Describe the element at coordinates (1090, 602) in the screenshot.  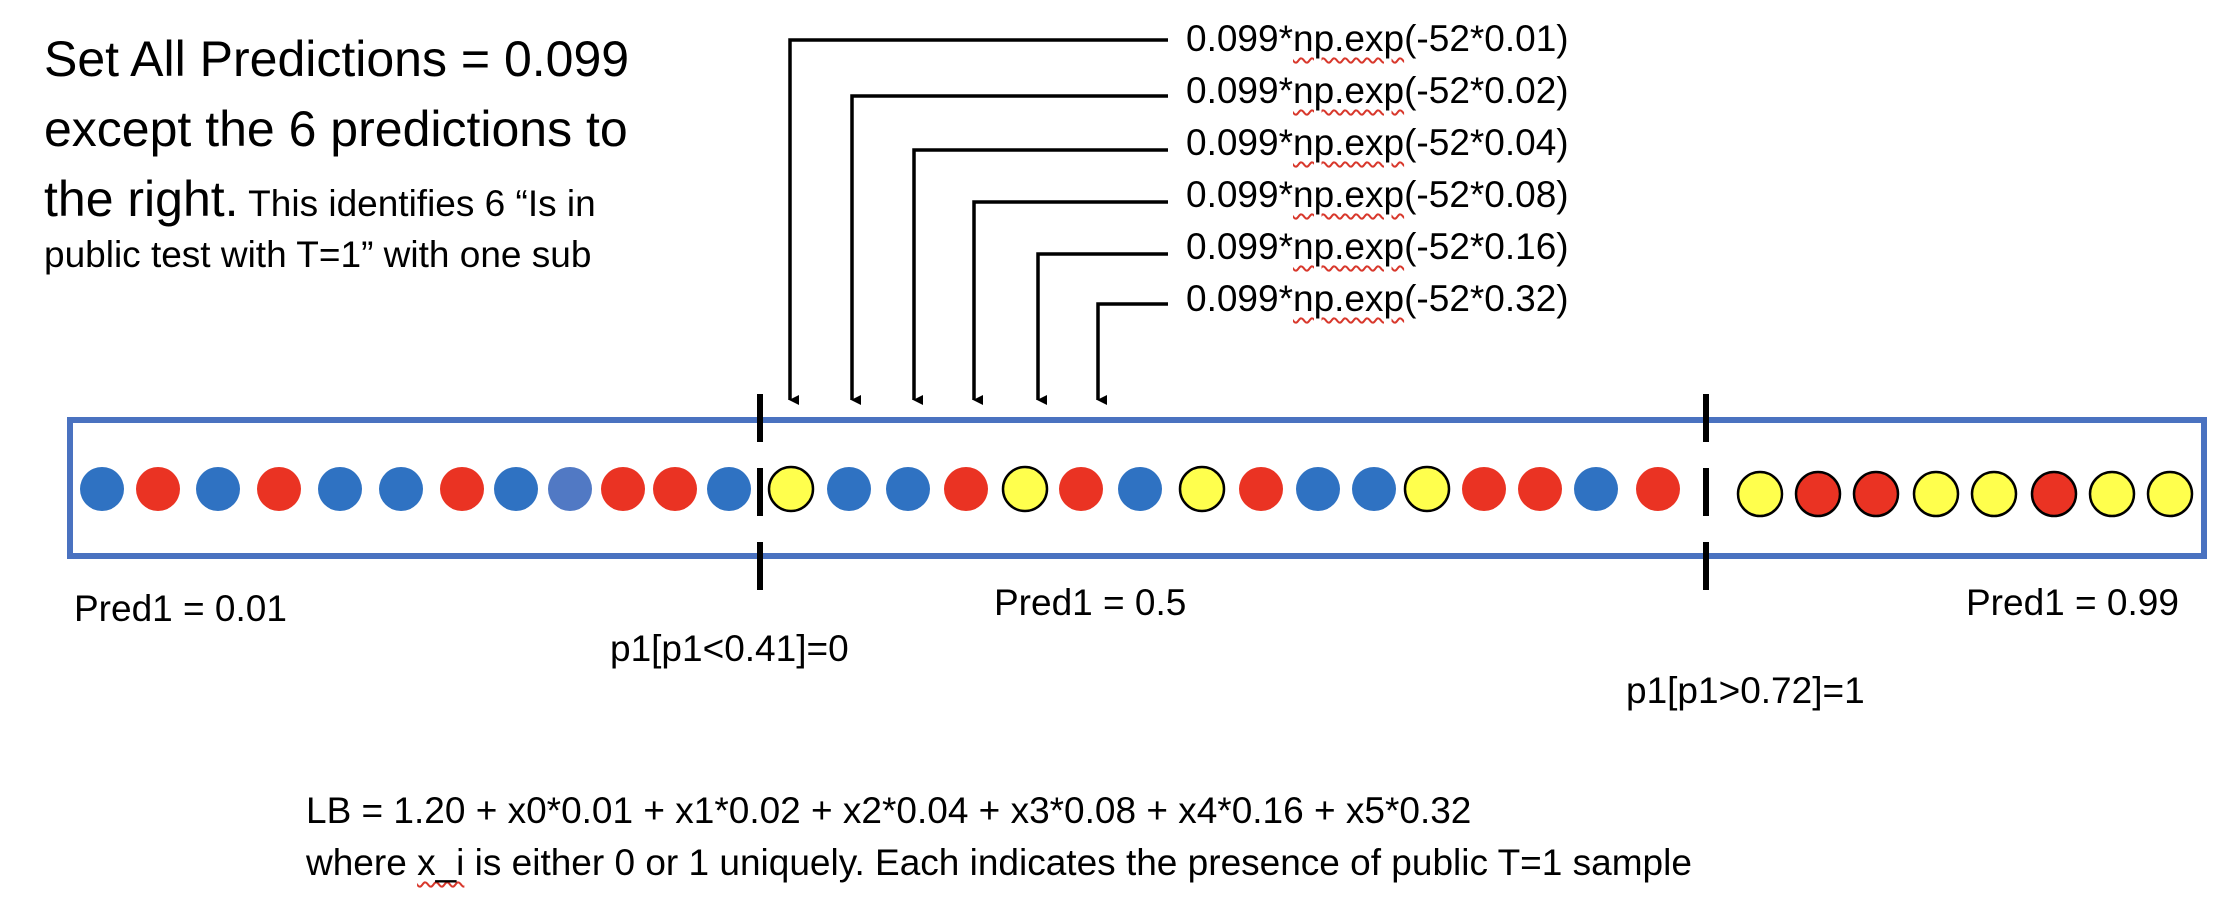
I see `pred-mid-label: Pred1 = 0.5` at that location.